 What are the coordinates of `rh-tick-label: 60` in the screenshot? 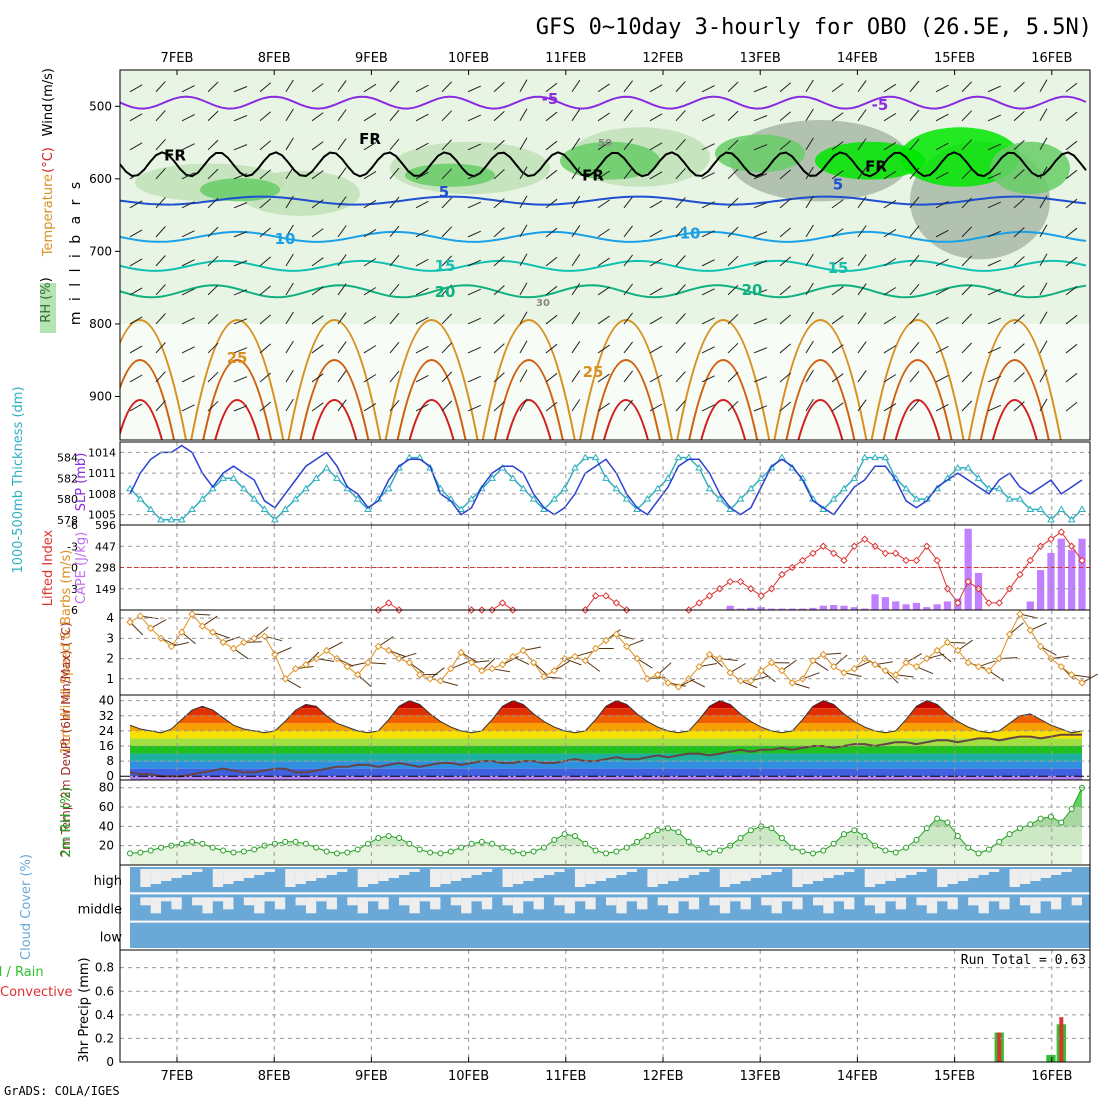 It's located at (106, 807).